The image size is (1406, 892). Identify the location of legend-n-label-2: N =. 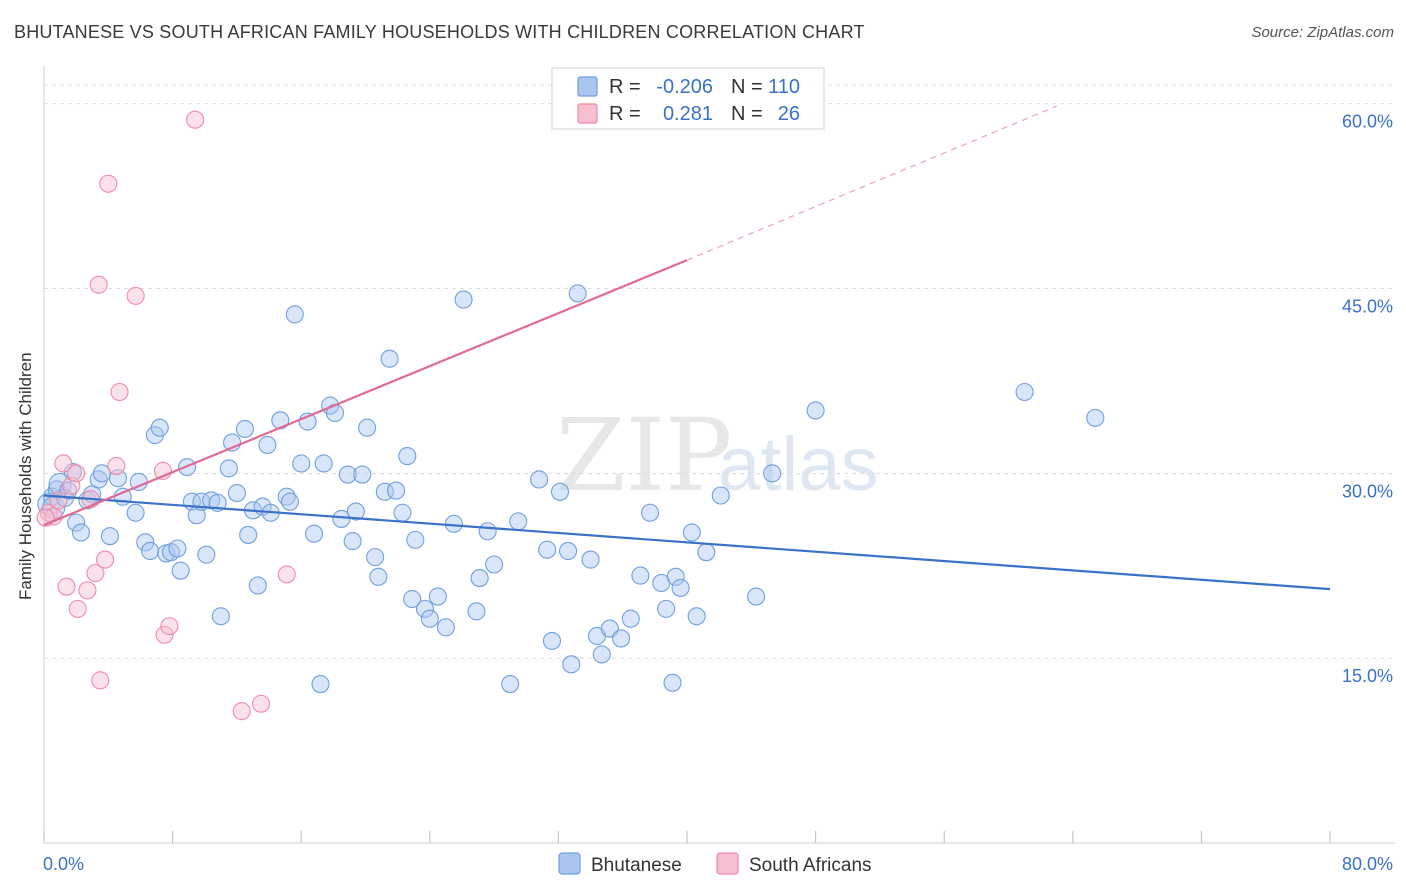
(747, 114).